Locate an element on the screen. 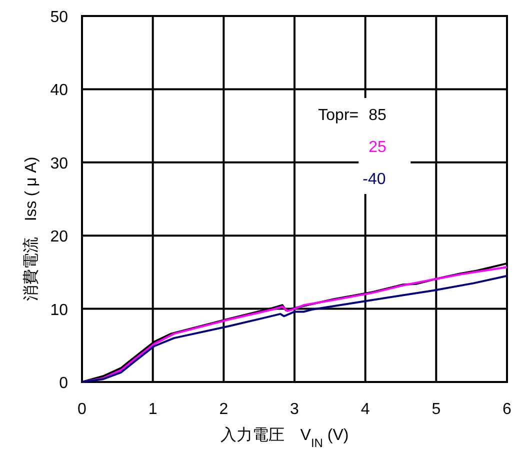 The width and height of the screenshot is (514, 450). y-tick-label: 50 is located at coordinates (59, 17).